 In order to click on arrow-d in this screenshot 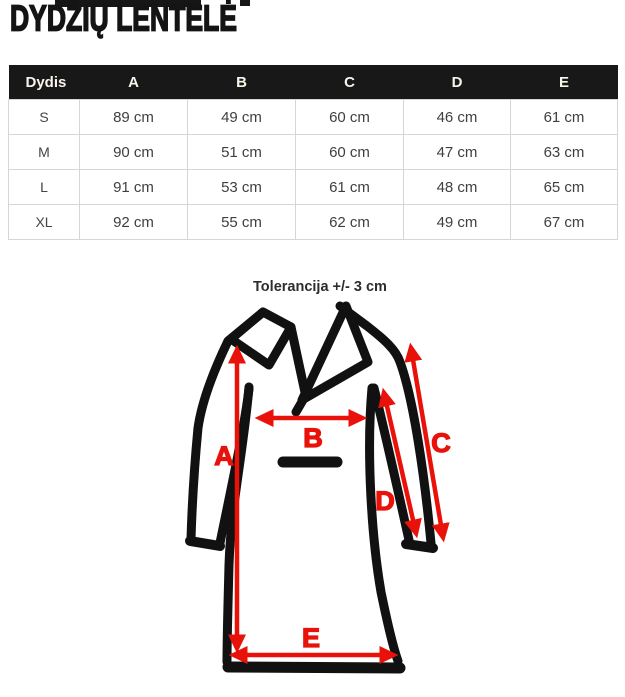, I will do `click(400, 463)`.